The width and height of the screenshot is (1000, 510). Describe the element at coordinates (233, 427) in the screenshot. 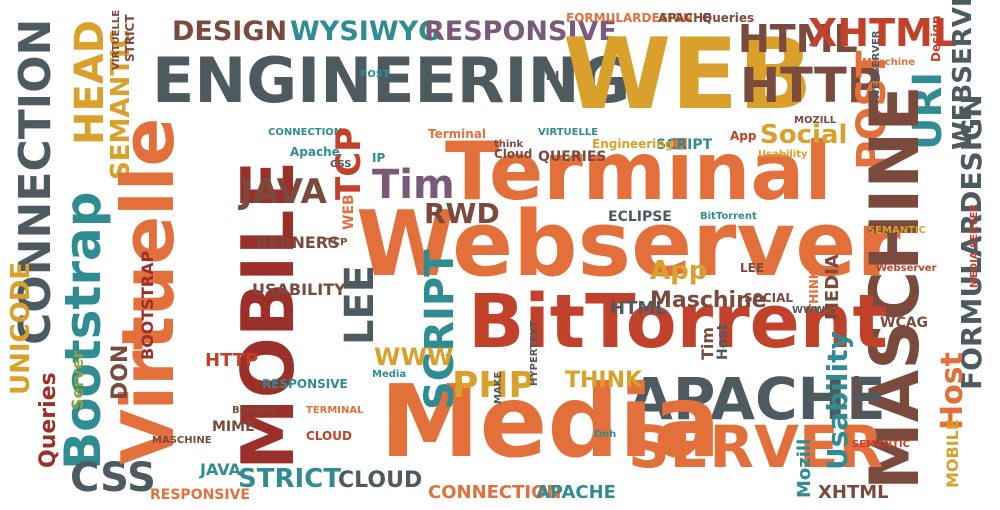

I see `word-mime: MIME` at that location.